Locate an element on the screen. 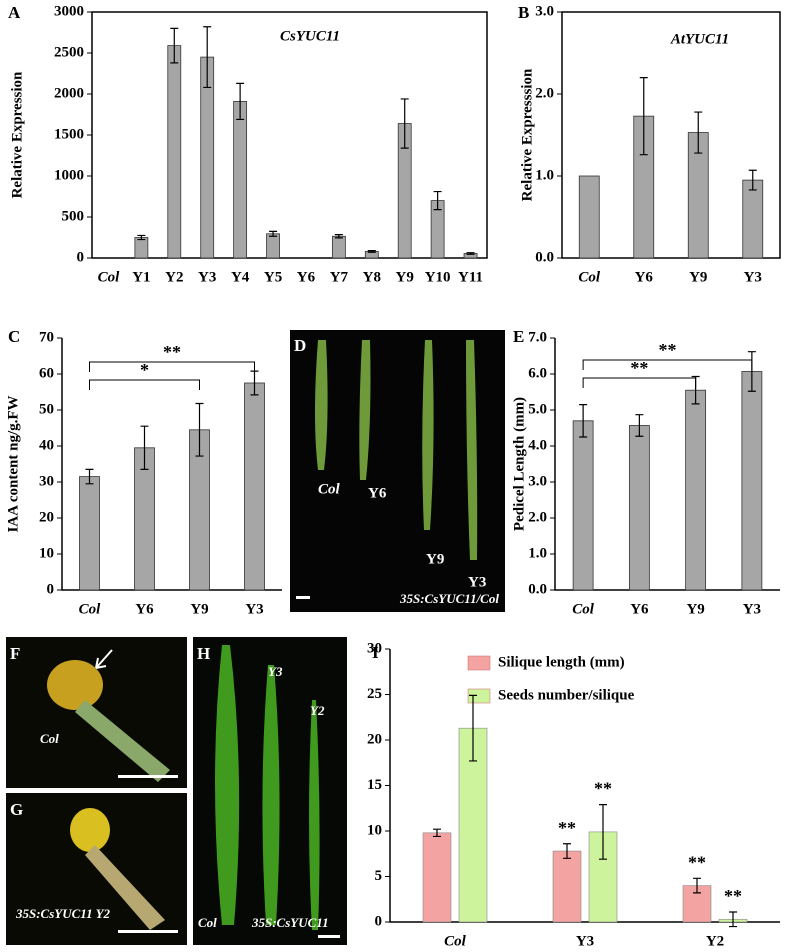 This screenshot has width=787, height=952. panel-label: I is located at coordinates (375, 652).